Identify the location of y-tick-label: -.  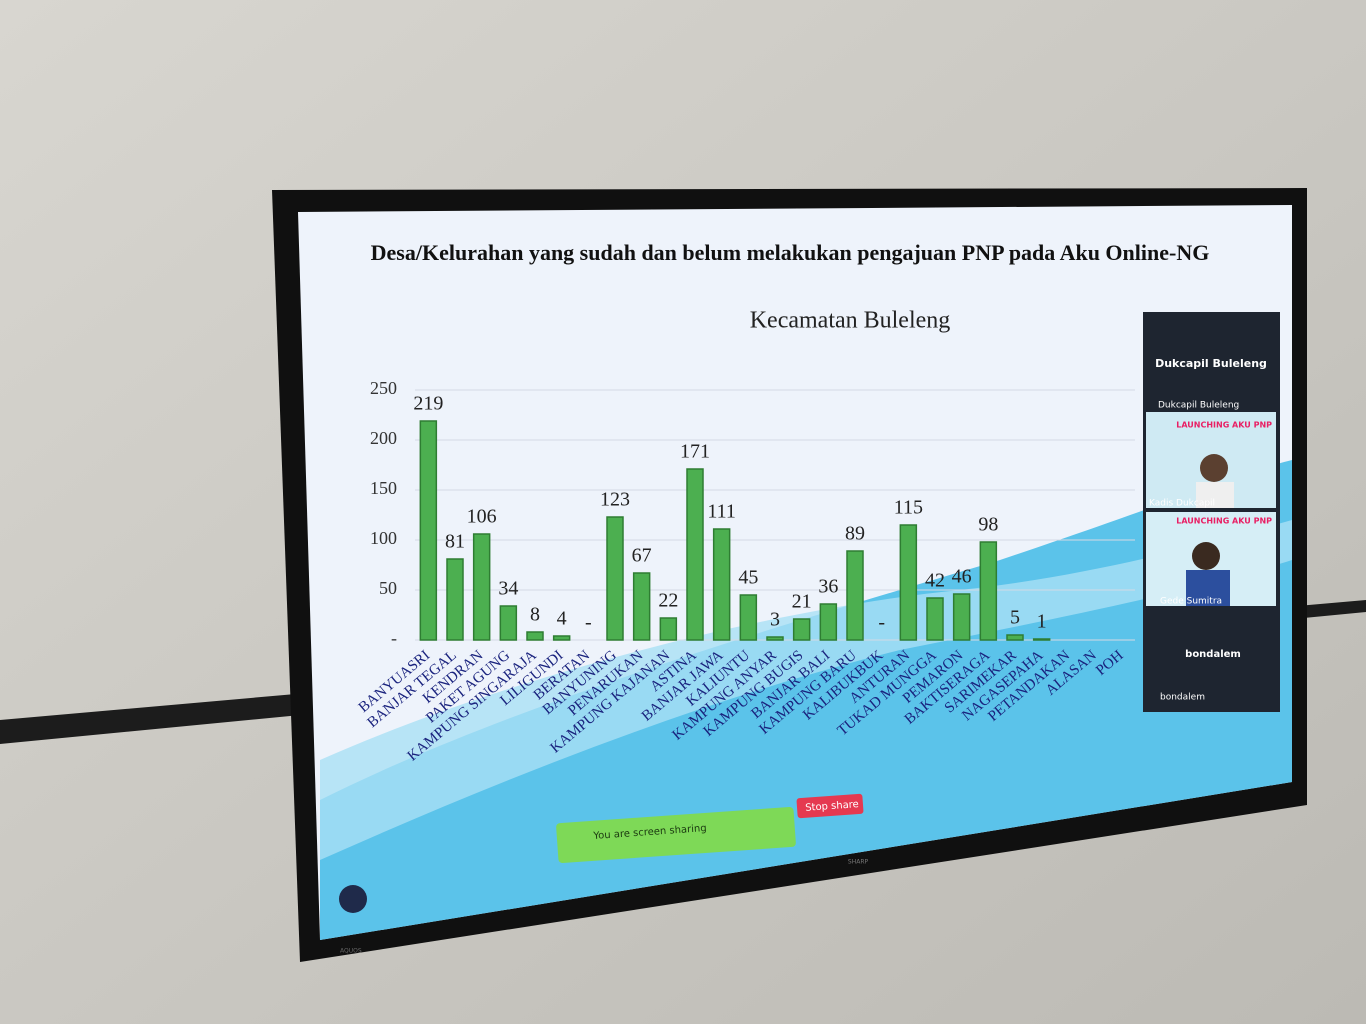
(394, 638).